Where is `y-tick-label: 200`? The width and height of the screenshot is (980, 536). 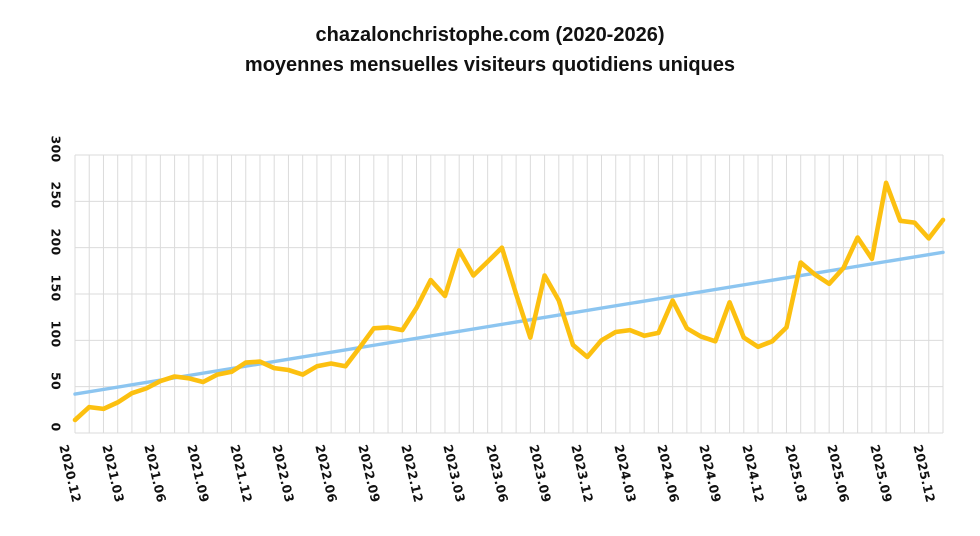 y-tick-label: 200 is located at coordinates (56, 242).